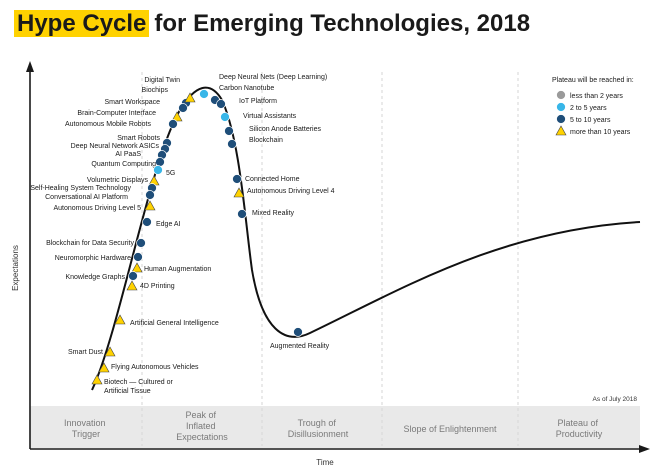 Image resolution: width=658 pixels, height=473 pixels. I want to click on phase-line: Trigger, so click(86, 434).